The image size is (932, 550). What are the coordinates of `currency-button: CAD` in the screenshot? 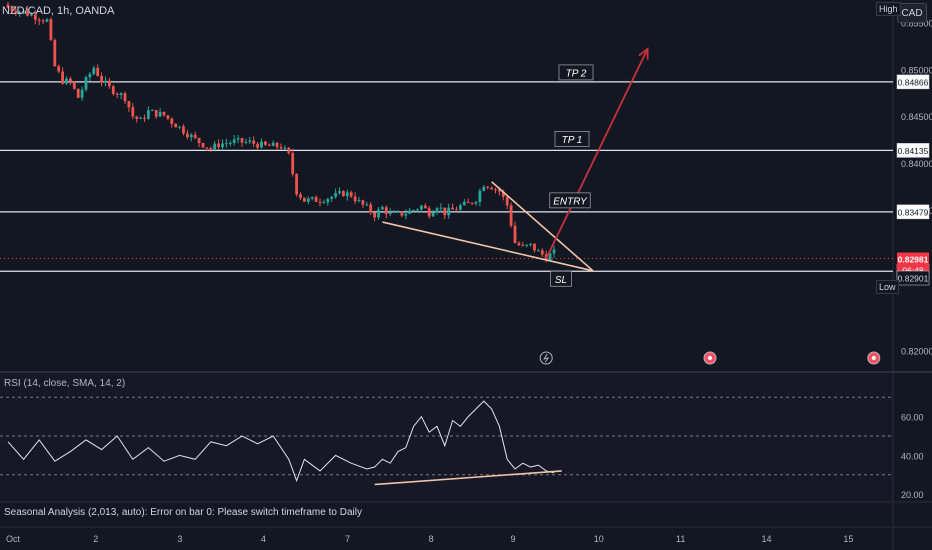 It's located at (912, 13).